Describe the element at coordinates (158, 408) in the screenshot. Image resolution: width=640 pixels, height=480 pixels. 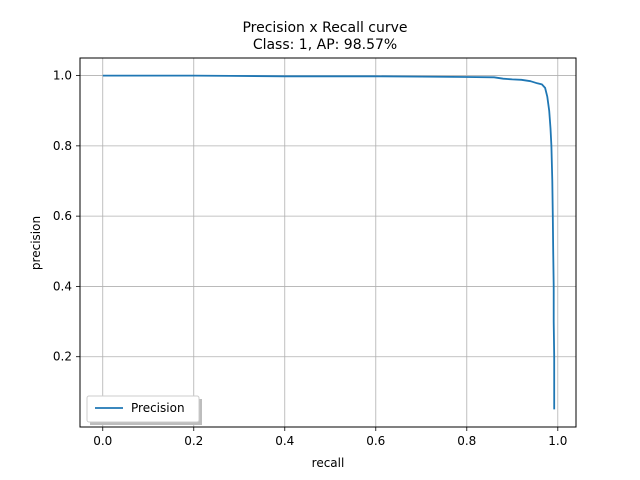
I see `legend-label: Precision` at that location.